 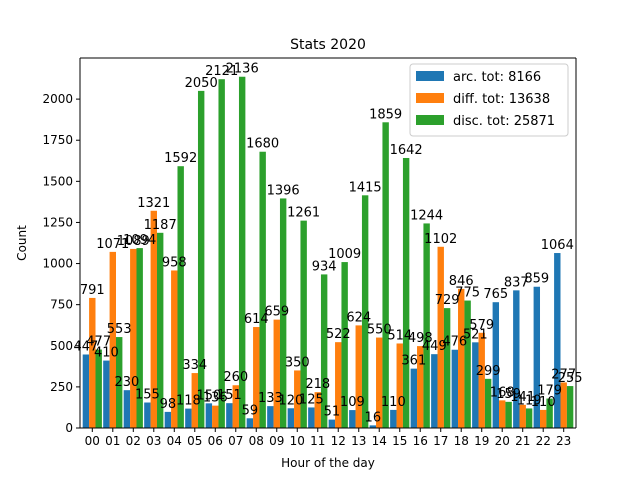 I want to click on x-tick-label: 13, so click(x=358, y=441).